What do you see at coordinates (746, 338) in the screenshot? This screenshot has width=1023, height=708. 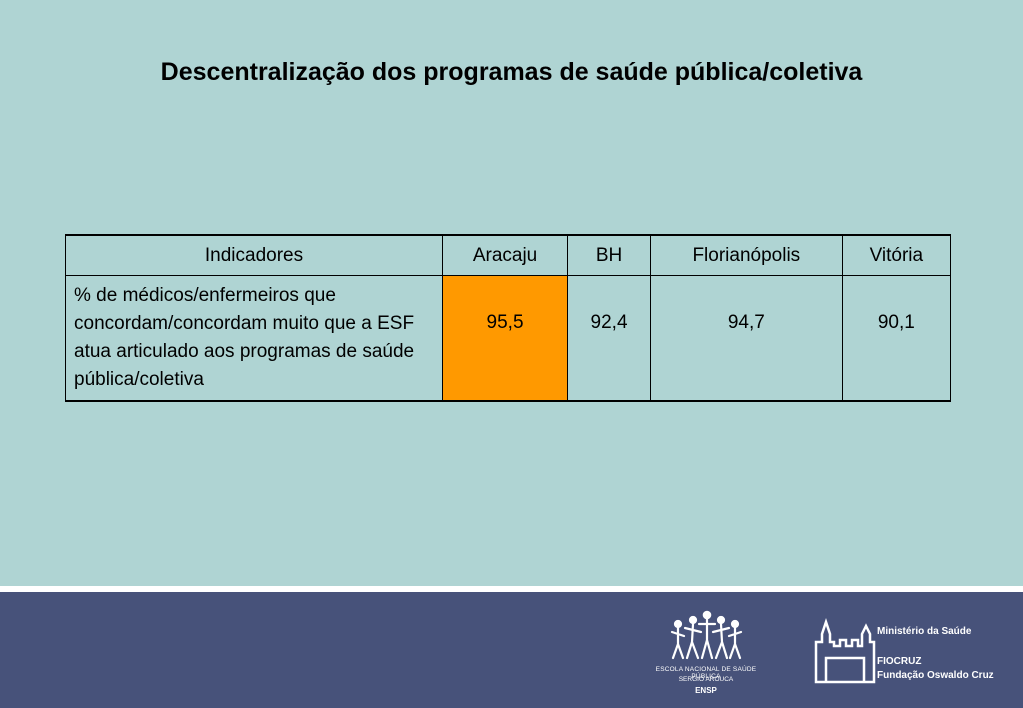 I see `value-cell-florianopolis: 94,7` at bounding box center [746, 338].